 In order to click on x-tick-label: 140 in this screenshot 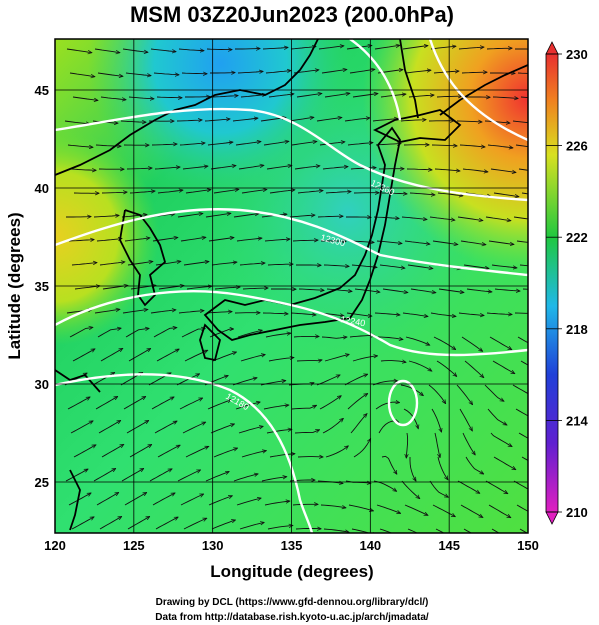, I will do `click(370, 545)`.